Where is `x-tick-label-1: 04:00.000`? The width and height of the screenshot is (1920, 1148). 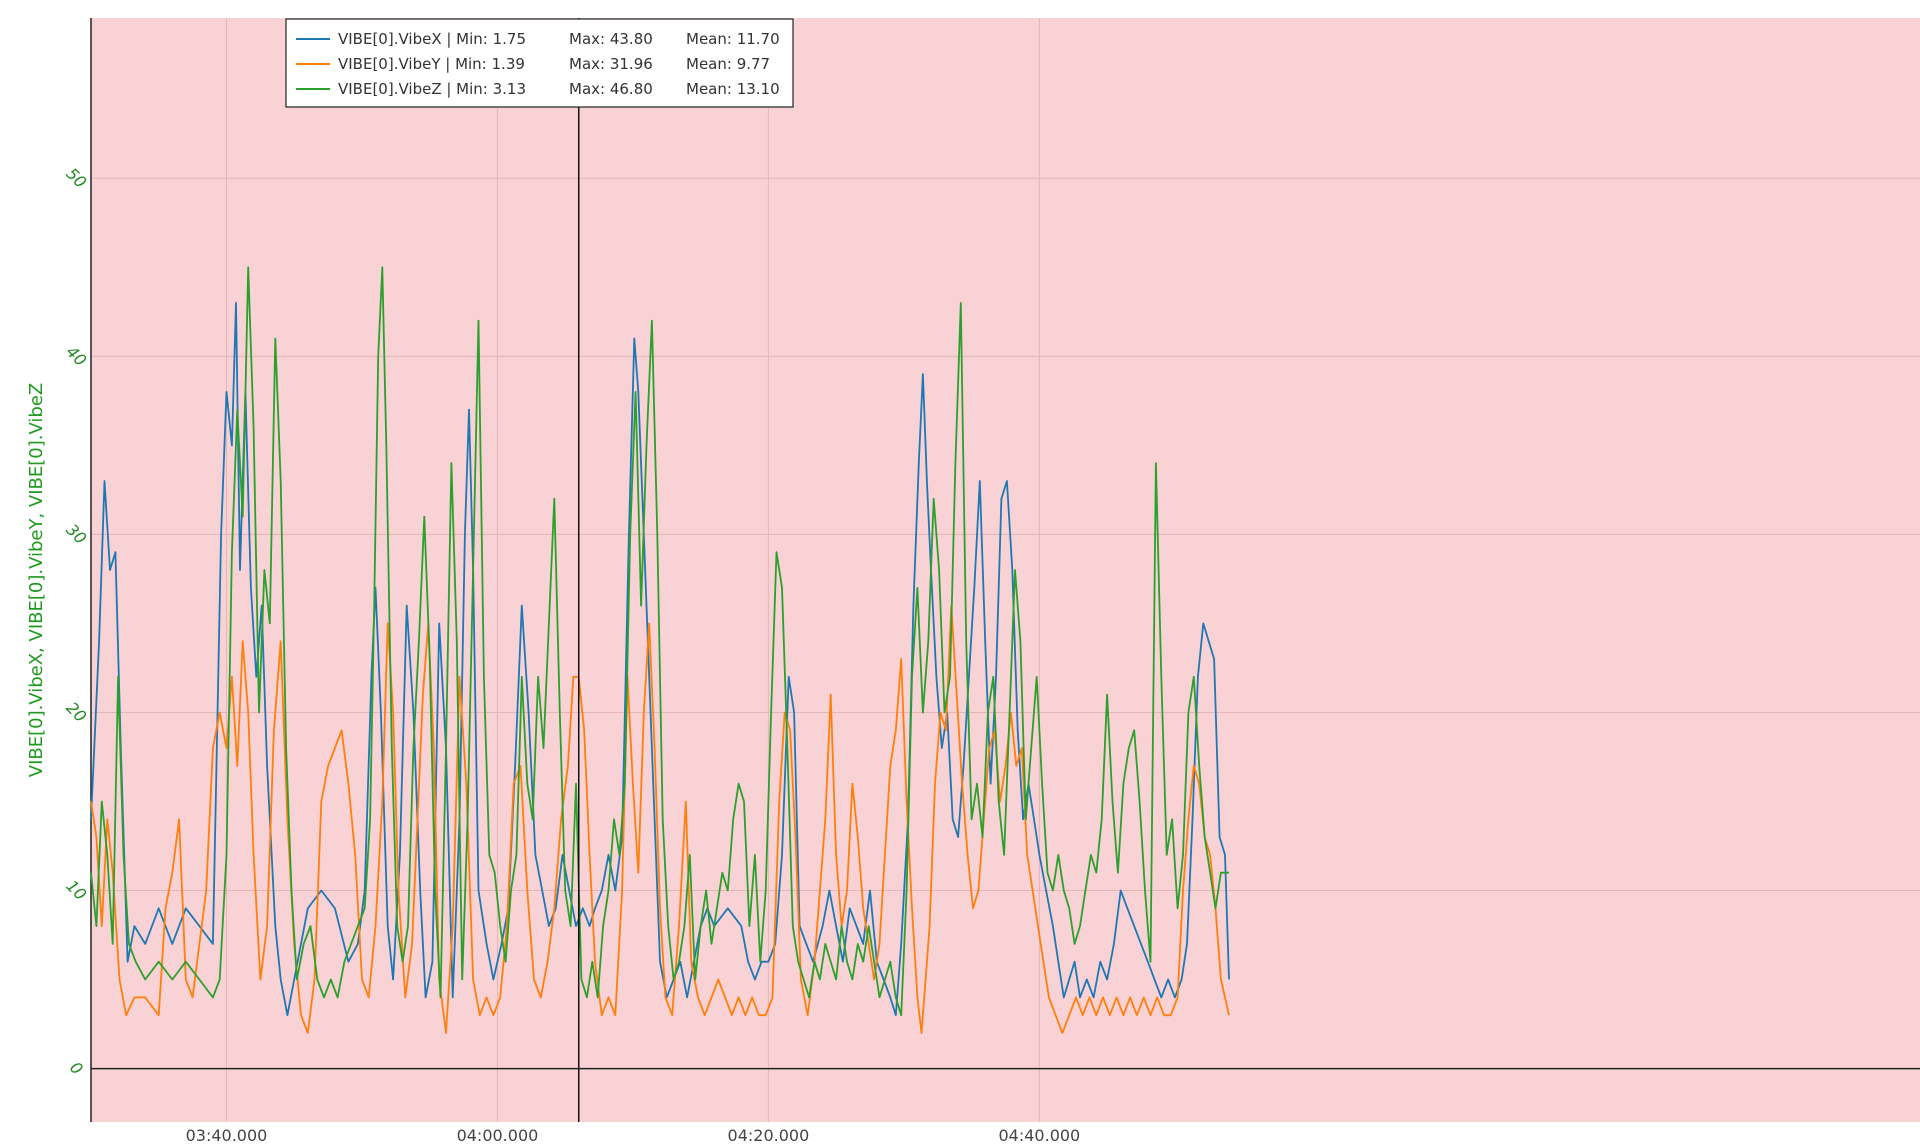 x-tick-label-1: 04:00.000 is located at coordinates (498, 1135).